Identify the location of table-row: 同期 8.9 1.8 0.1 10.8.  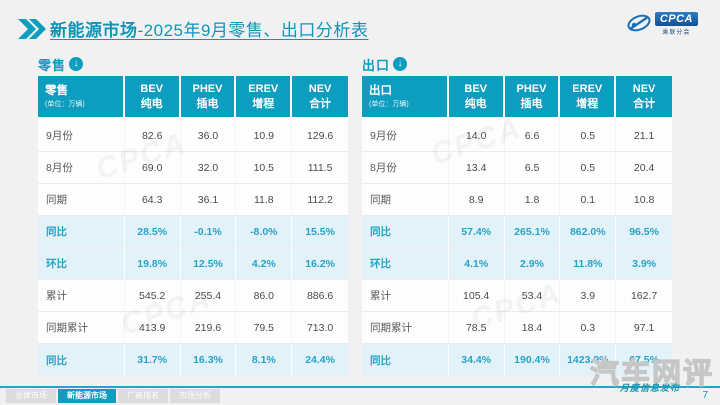
(517, 200).